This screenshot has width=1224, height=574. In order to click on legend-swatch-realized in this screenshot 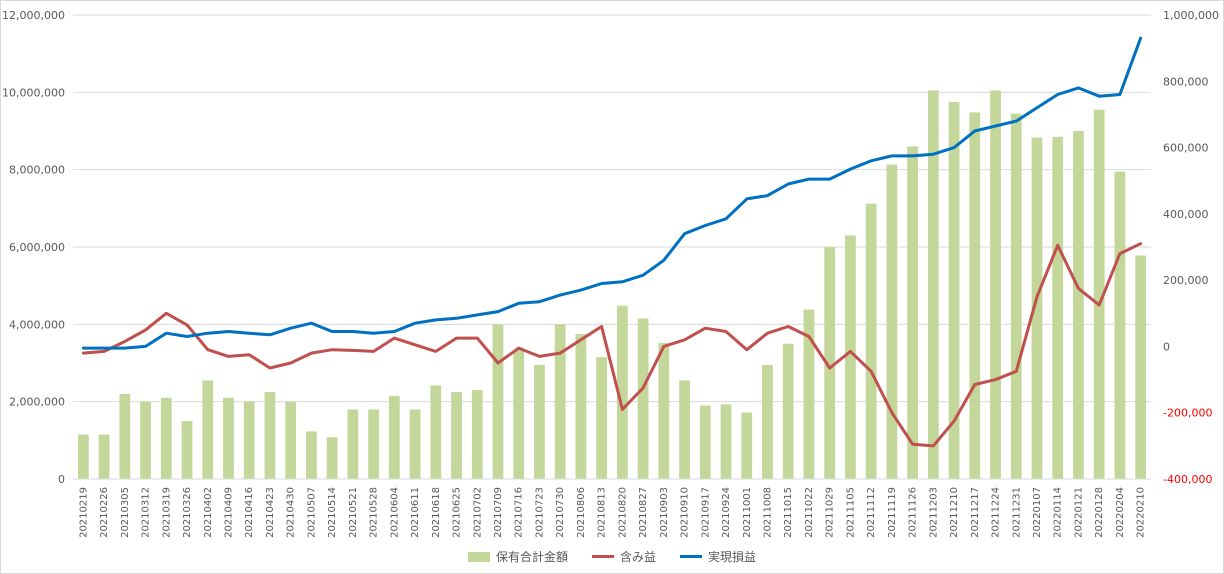, I will do `click(691, 556)`.